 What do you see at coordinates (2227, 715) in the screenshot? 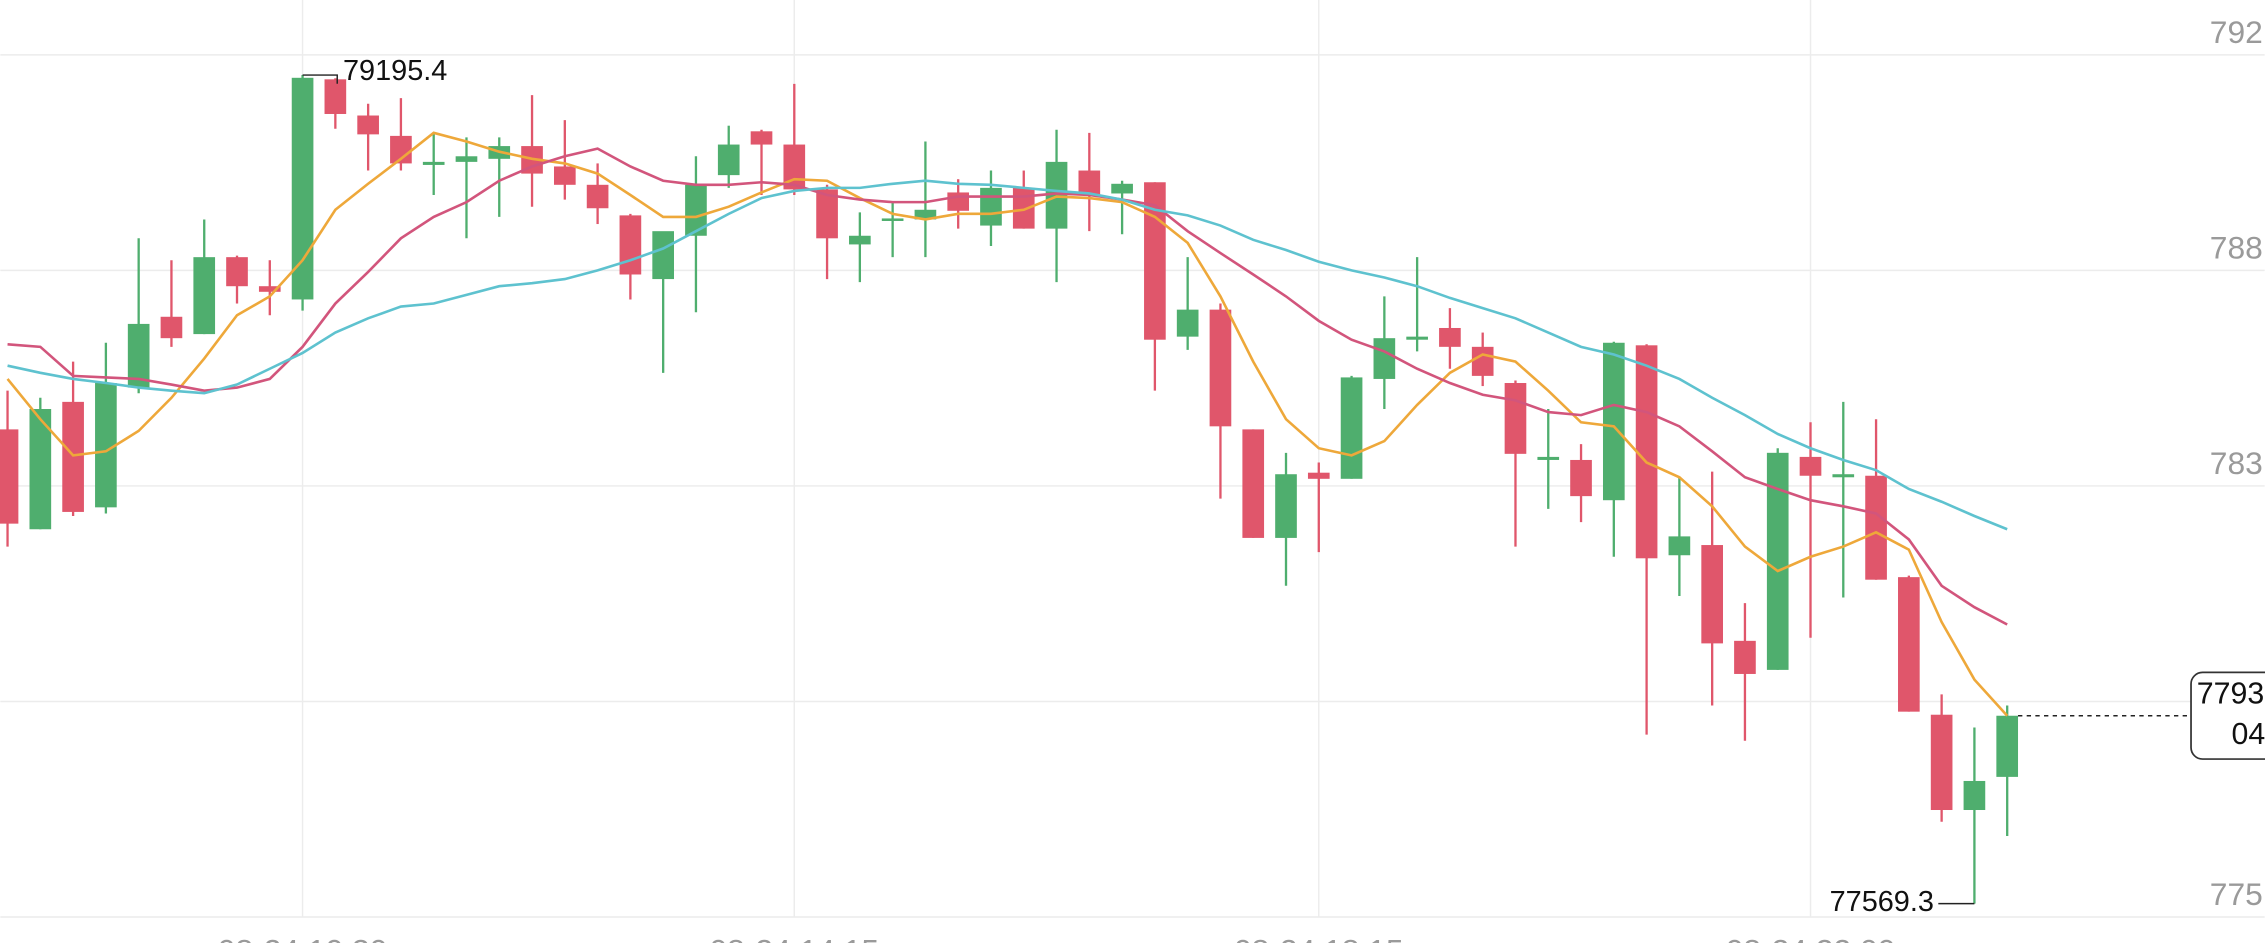
I see `current-price-box` at bounding box center [2227, 715].